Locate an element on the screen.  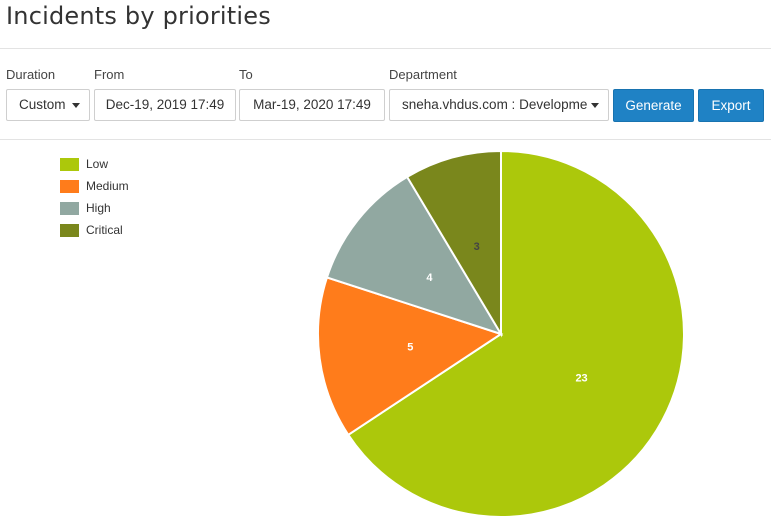
department-select: sneha.vhdus.com : Developme is located at coordinates (499, 105).